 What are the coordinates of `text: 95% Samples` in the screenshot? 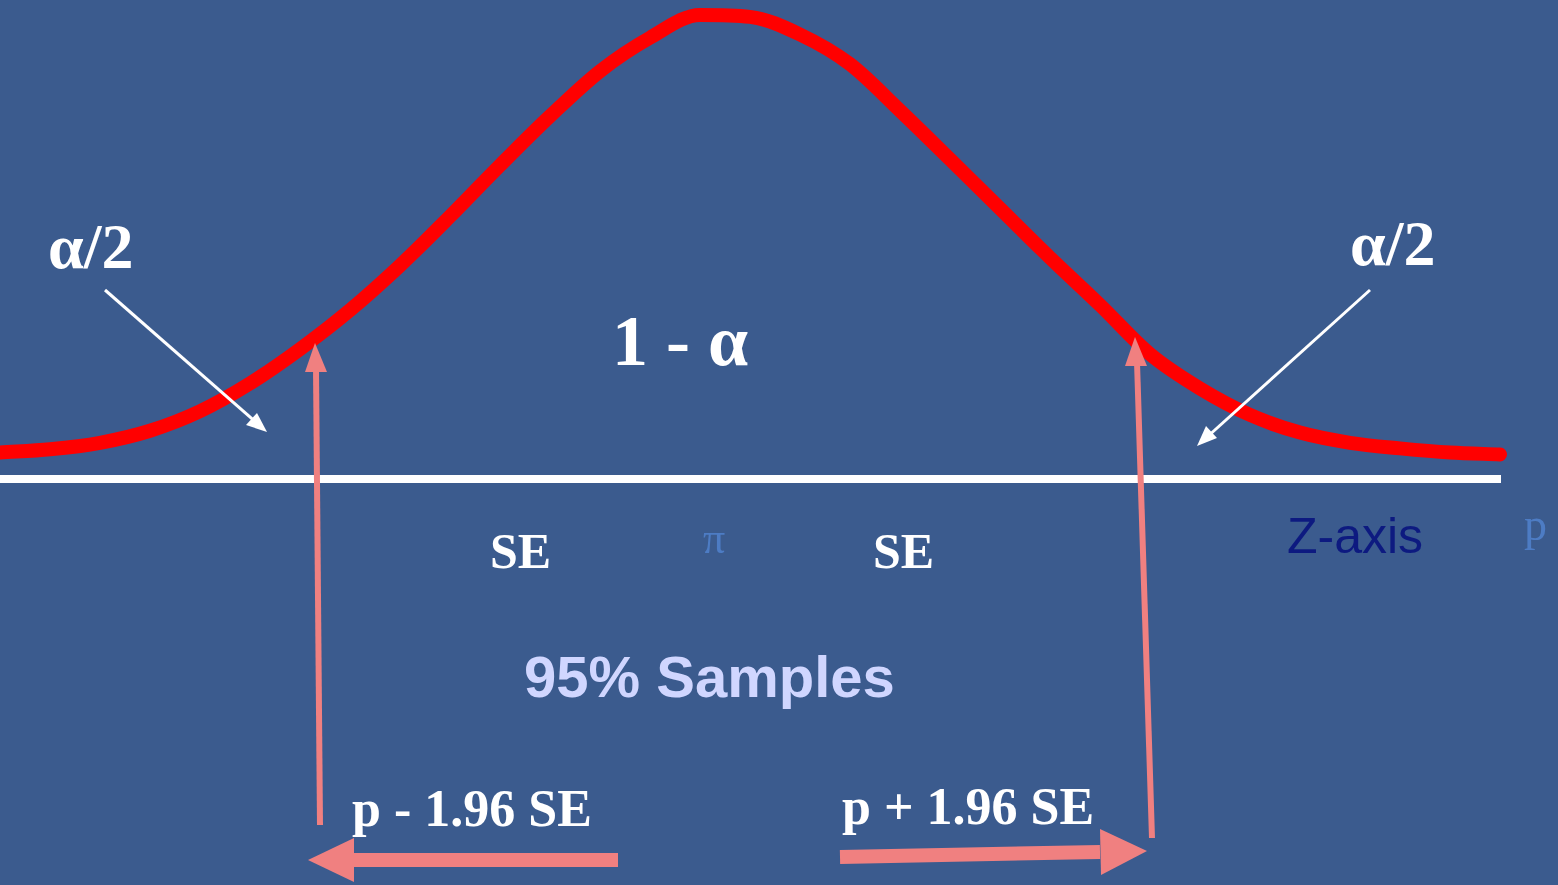 It's located at (709, 676).